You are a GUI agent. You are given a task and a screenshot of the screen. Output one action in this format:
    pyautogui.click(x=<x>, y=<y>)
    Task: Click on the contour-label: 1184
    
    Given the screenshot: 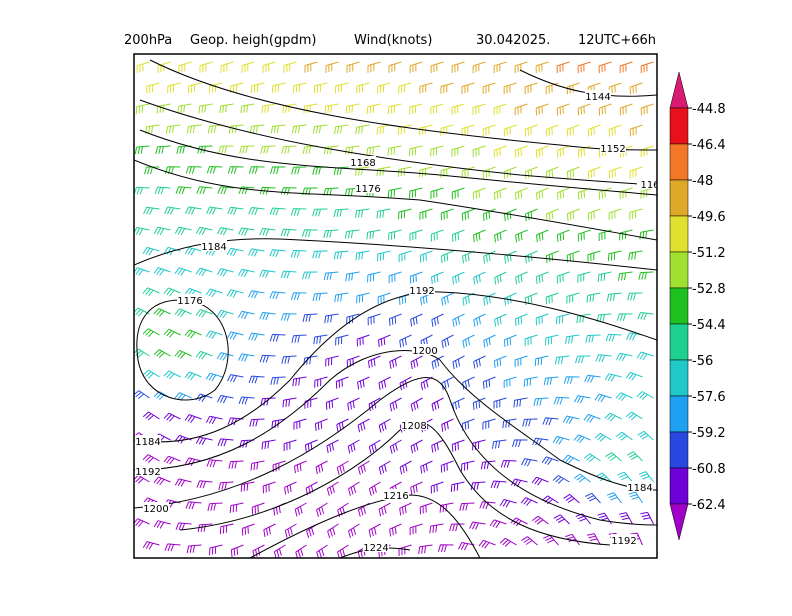 What is the action you would take?
    pyautogui.click(x=147, y=442)
    